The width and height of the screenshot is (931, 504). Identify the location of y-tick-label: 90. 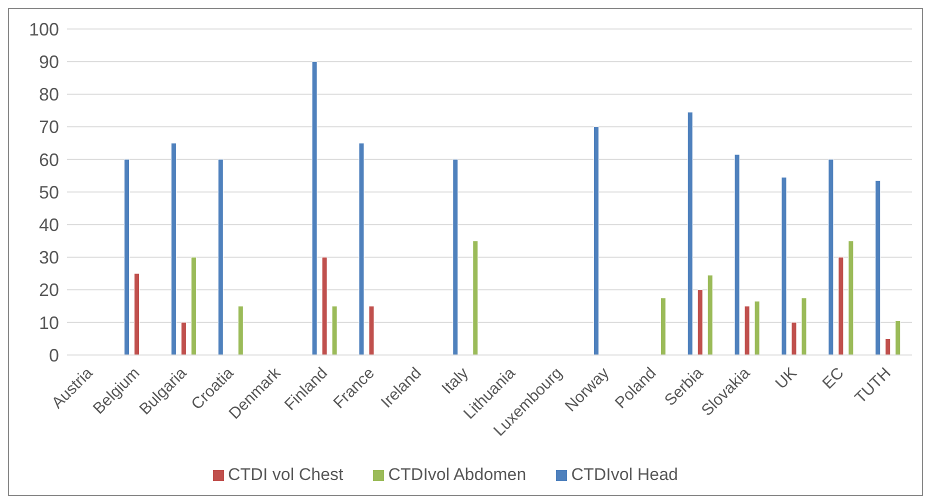
(48, 62).